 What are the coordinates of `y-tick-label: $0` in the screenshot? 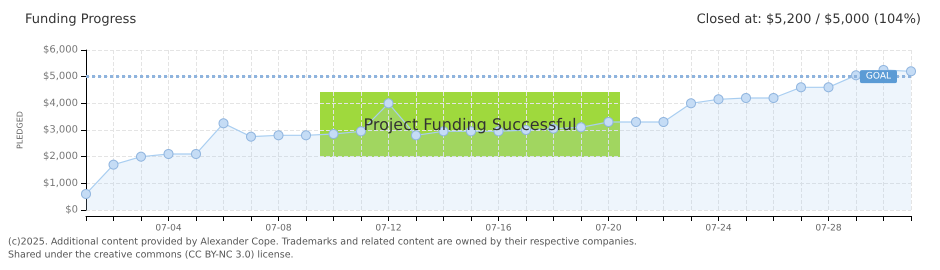 It's located at (71, 210).